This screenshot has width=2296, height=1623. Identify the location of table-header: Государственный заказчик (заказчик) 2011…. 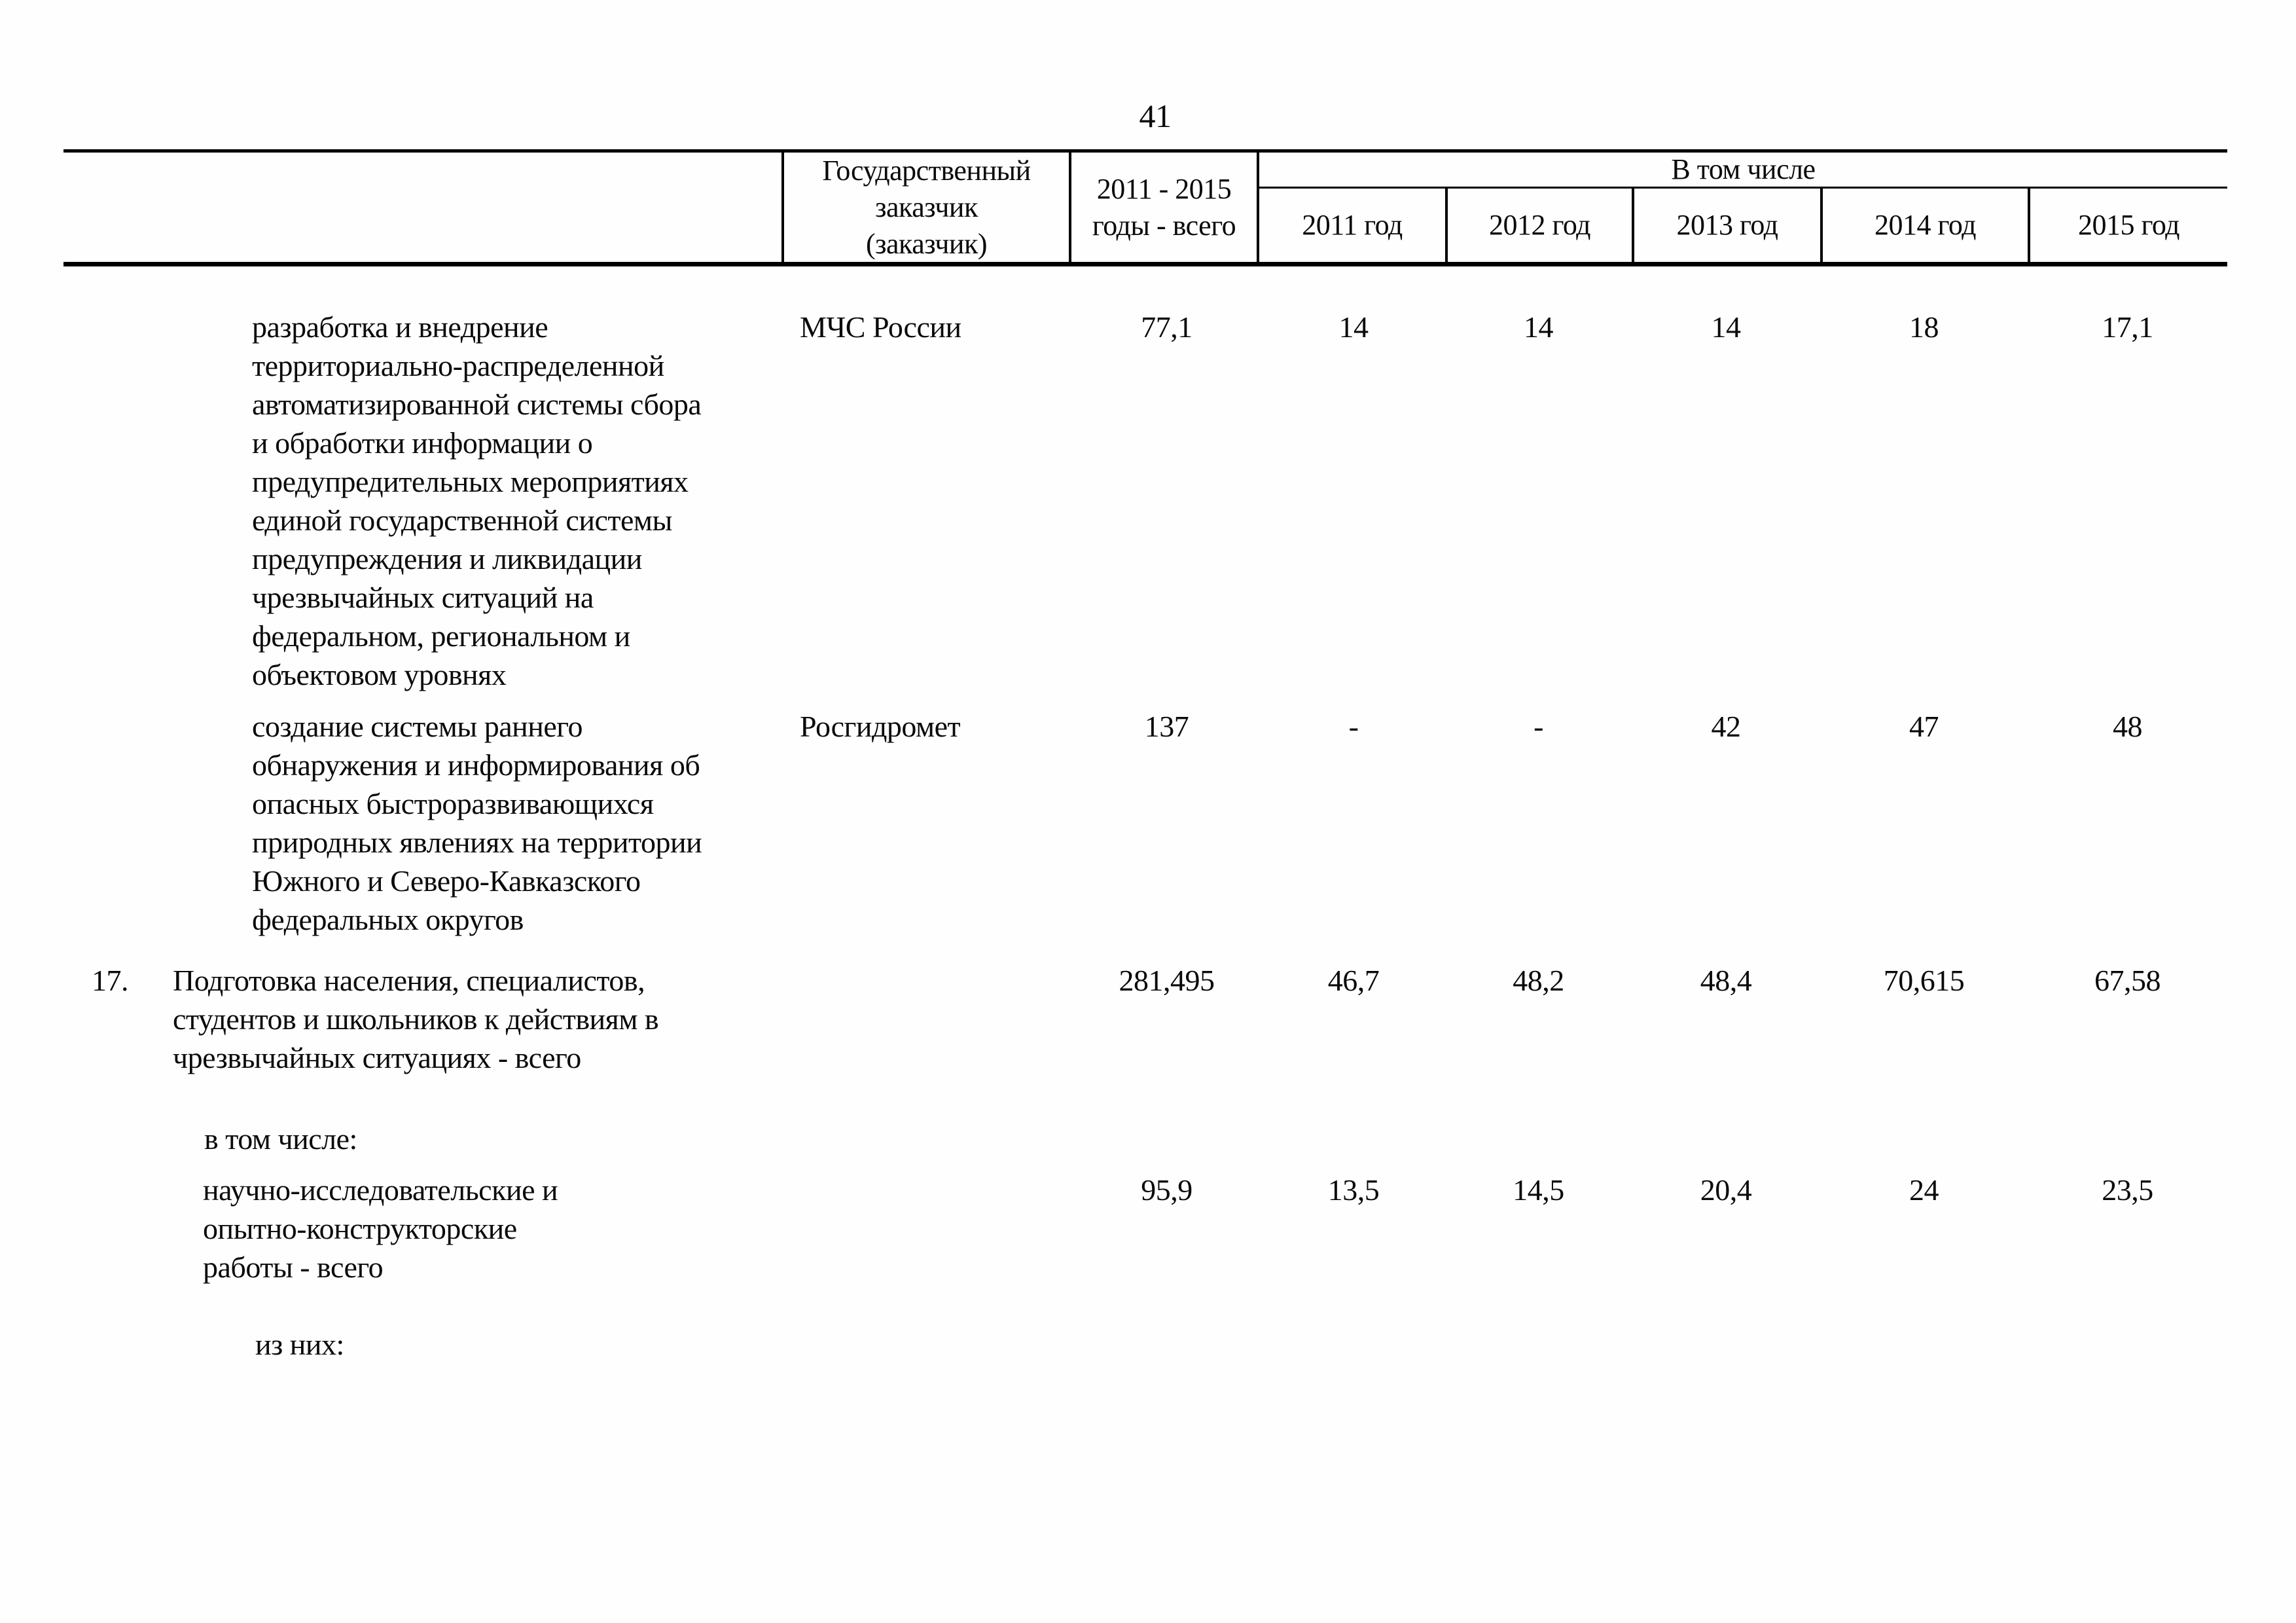
(1145, 207).